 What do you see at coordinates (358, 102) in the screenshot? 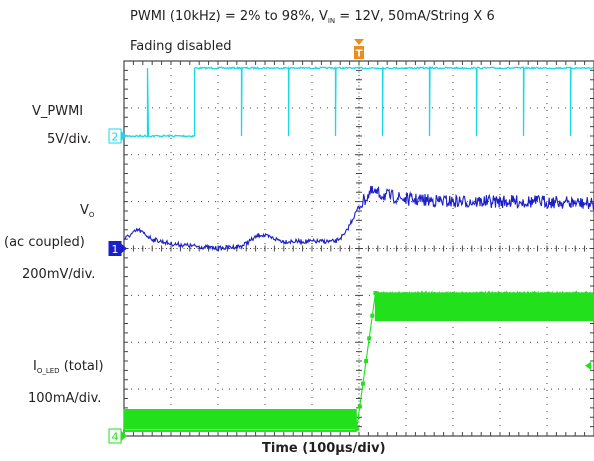
I see `series-vpwmi-line` at bounding box center [358, 102].